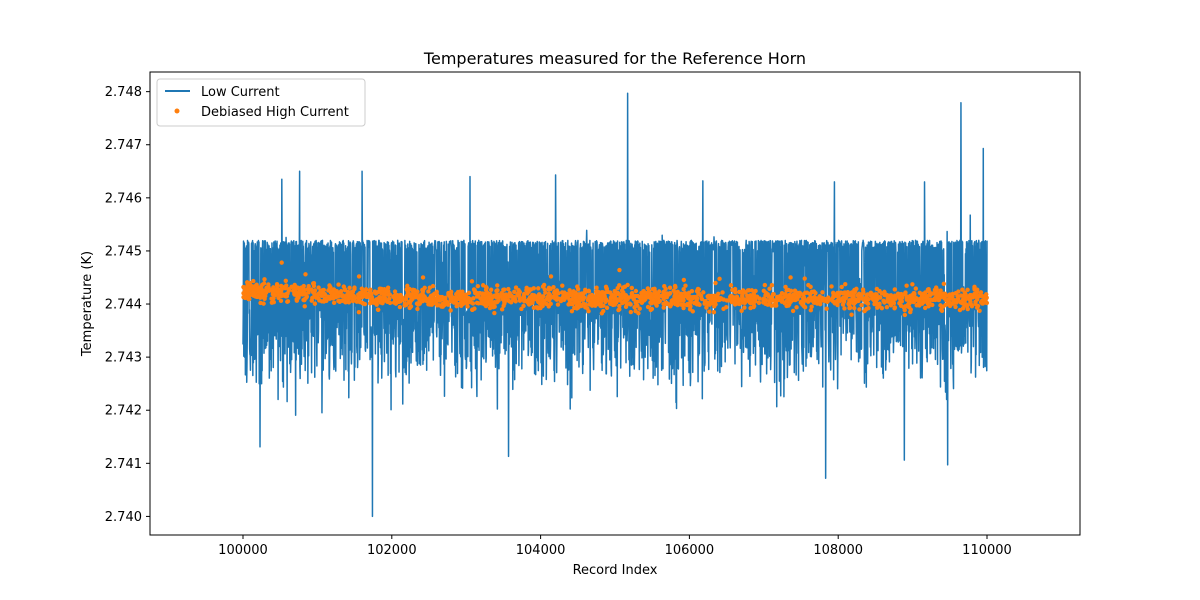 The width and height of the screenshot is (1200, 600). Describe the element at coordinates (261, 102) in the screenshot. I see `legend: Low Current Debiased High Current` at that location.